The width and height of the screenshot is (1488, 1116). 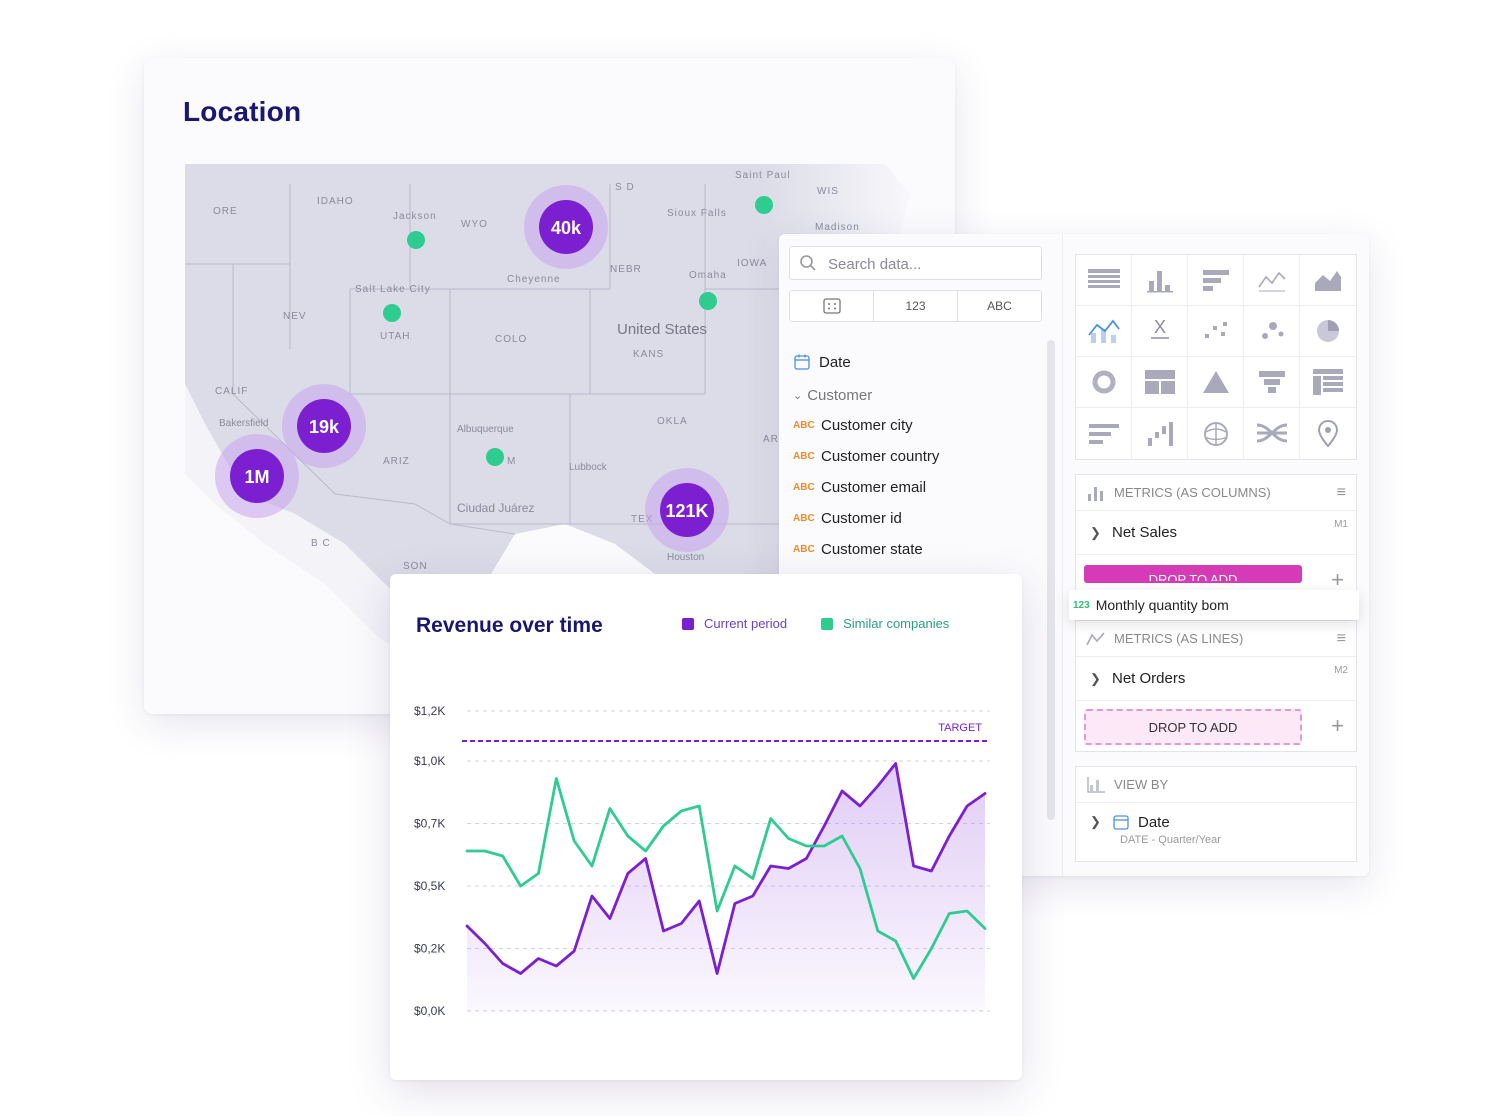 I want to click on field-group-label: Customer, so click(x=840, y=395).